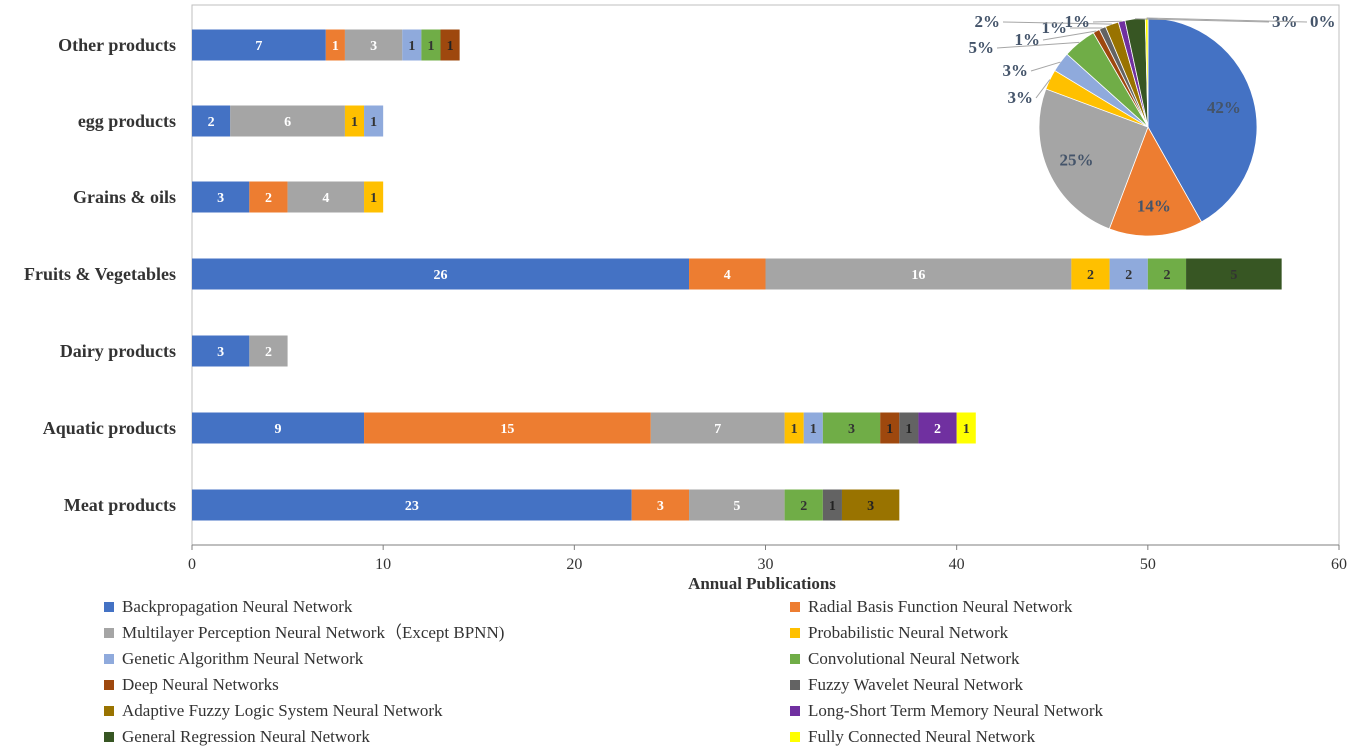 The height and width of the screenshot is (750, 1354). I want to click on legend-label: Long-Short Term Memory Neural Network, so click(955, 710).